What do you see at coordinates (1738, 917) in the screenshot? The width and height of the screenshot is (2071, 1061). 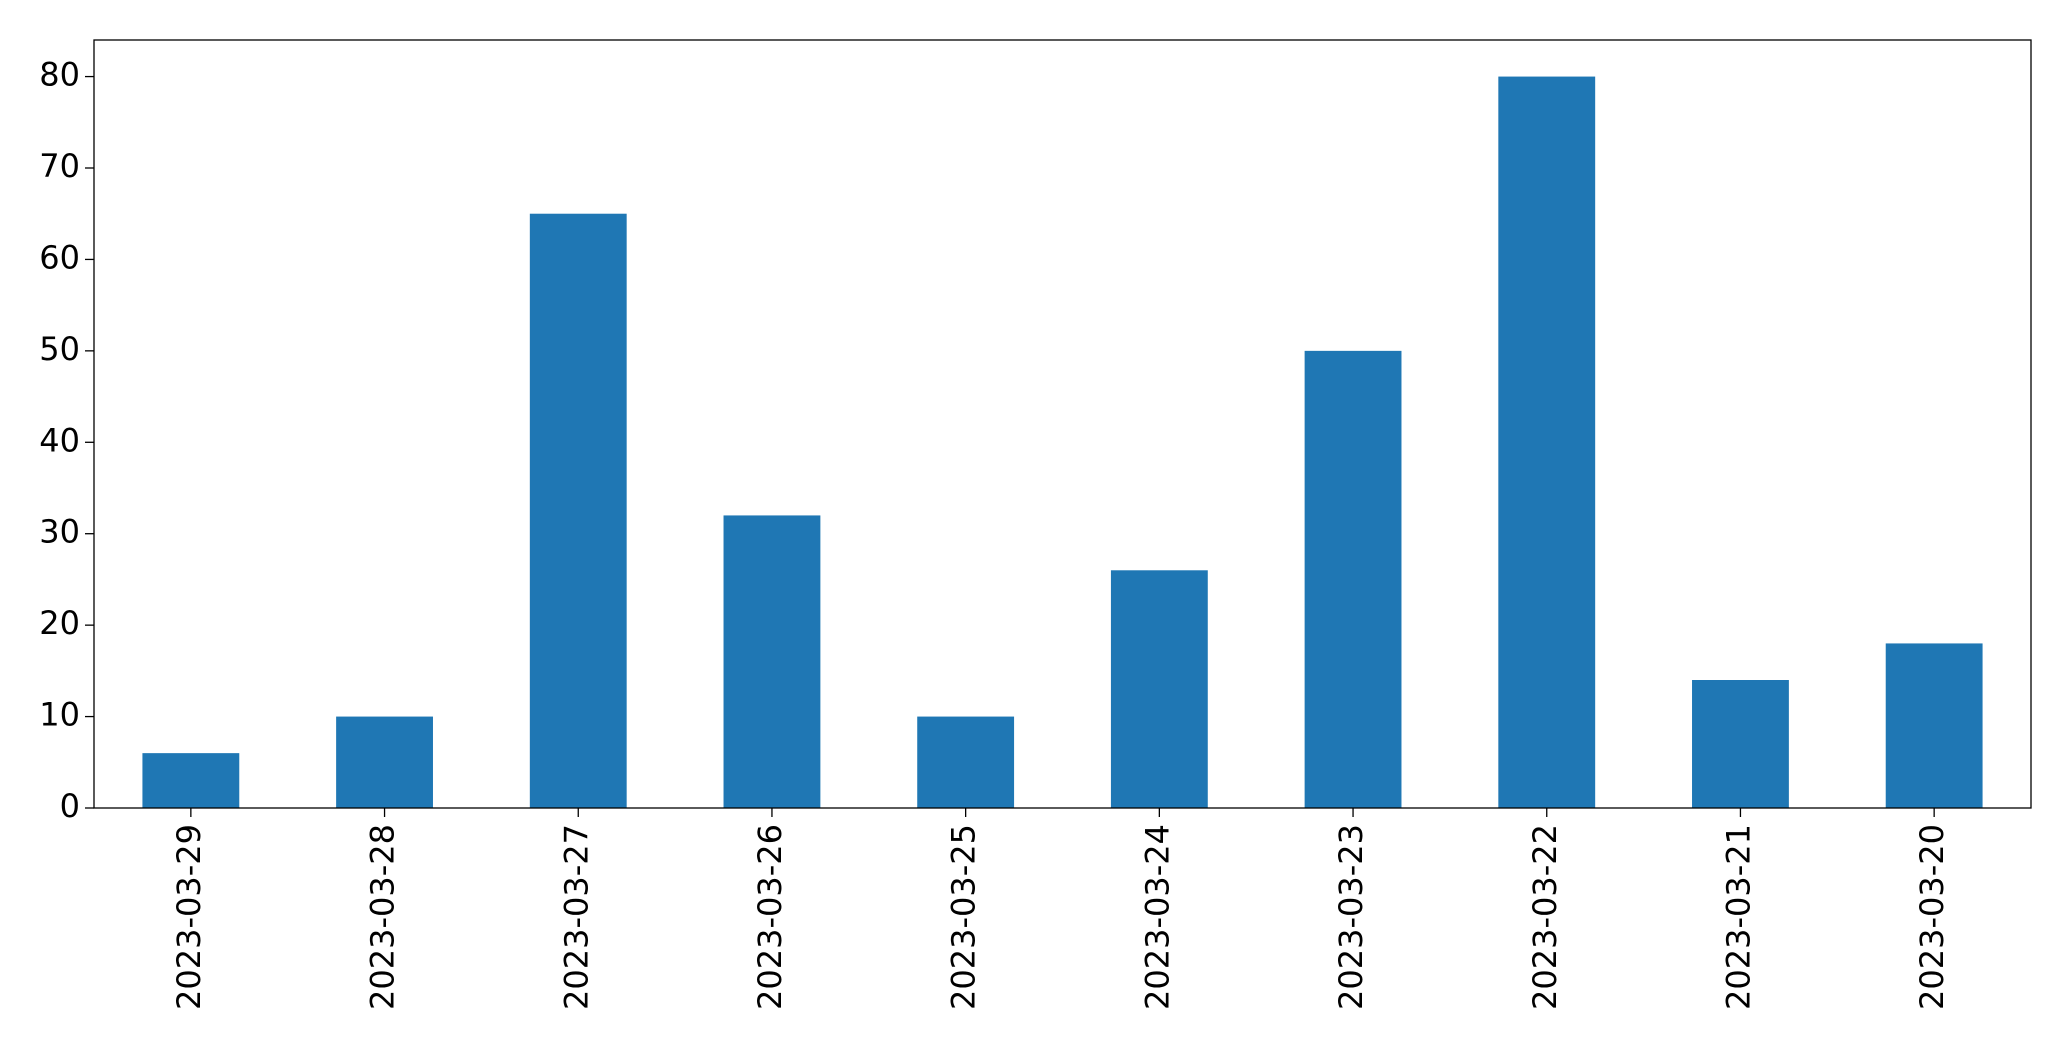 I see `x-tick-label: 2023-03-21` at bounding box center [1738, 917].